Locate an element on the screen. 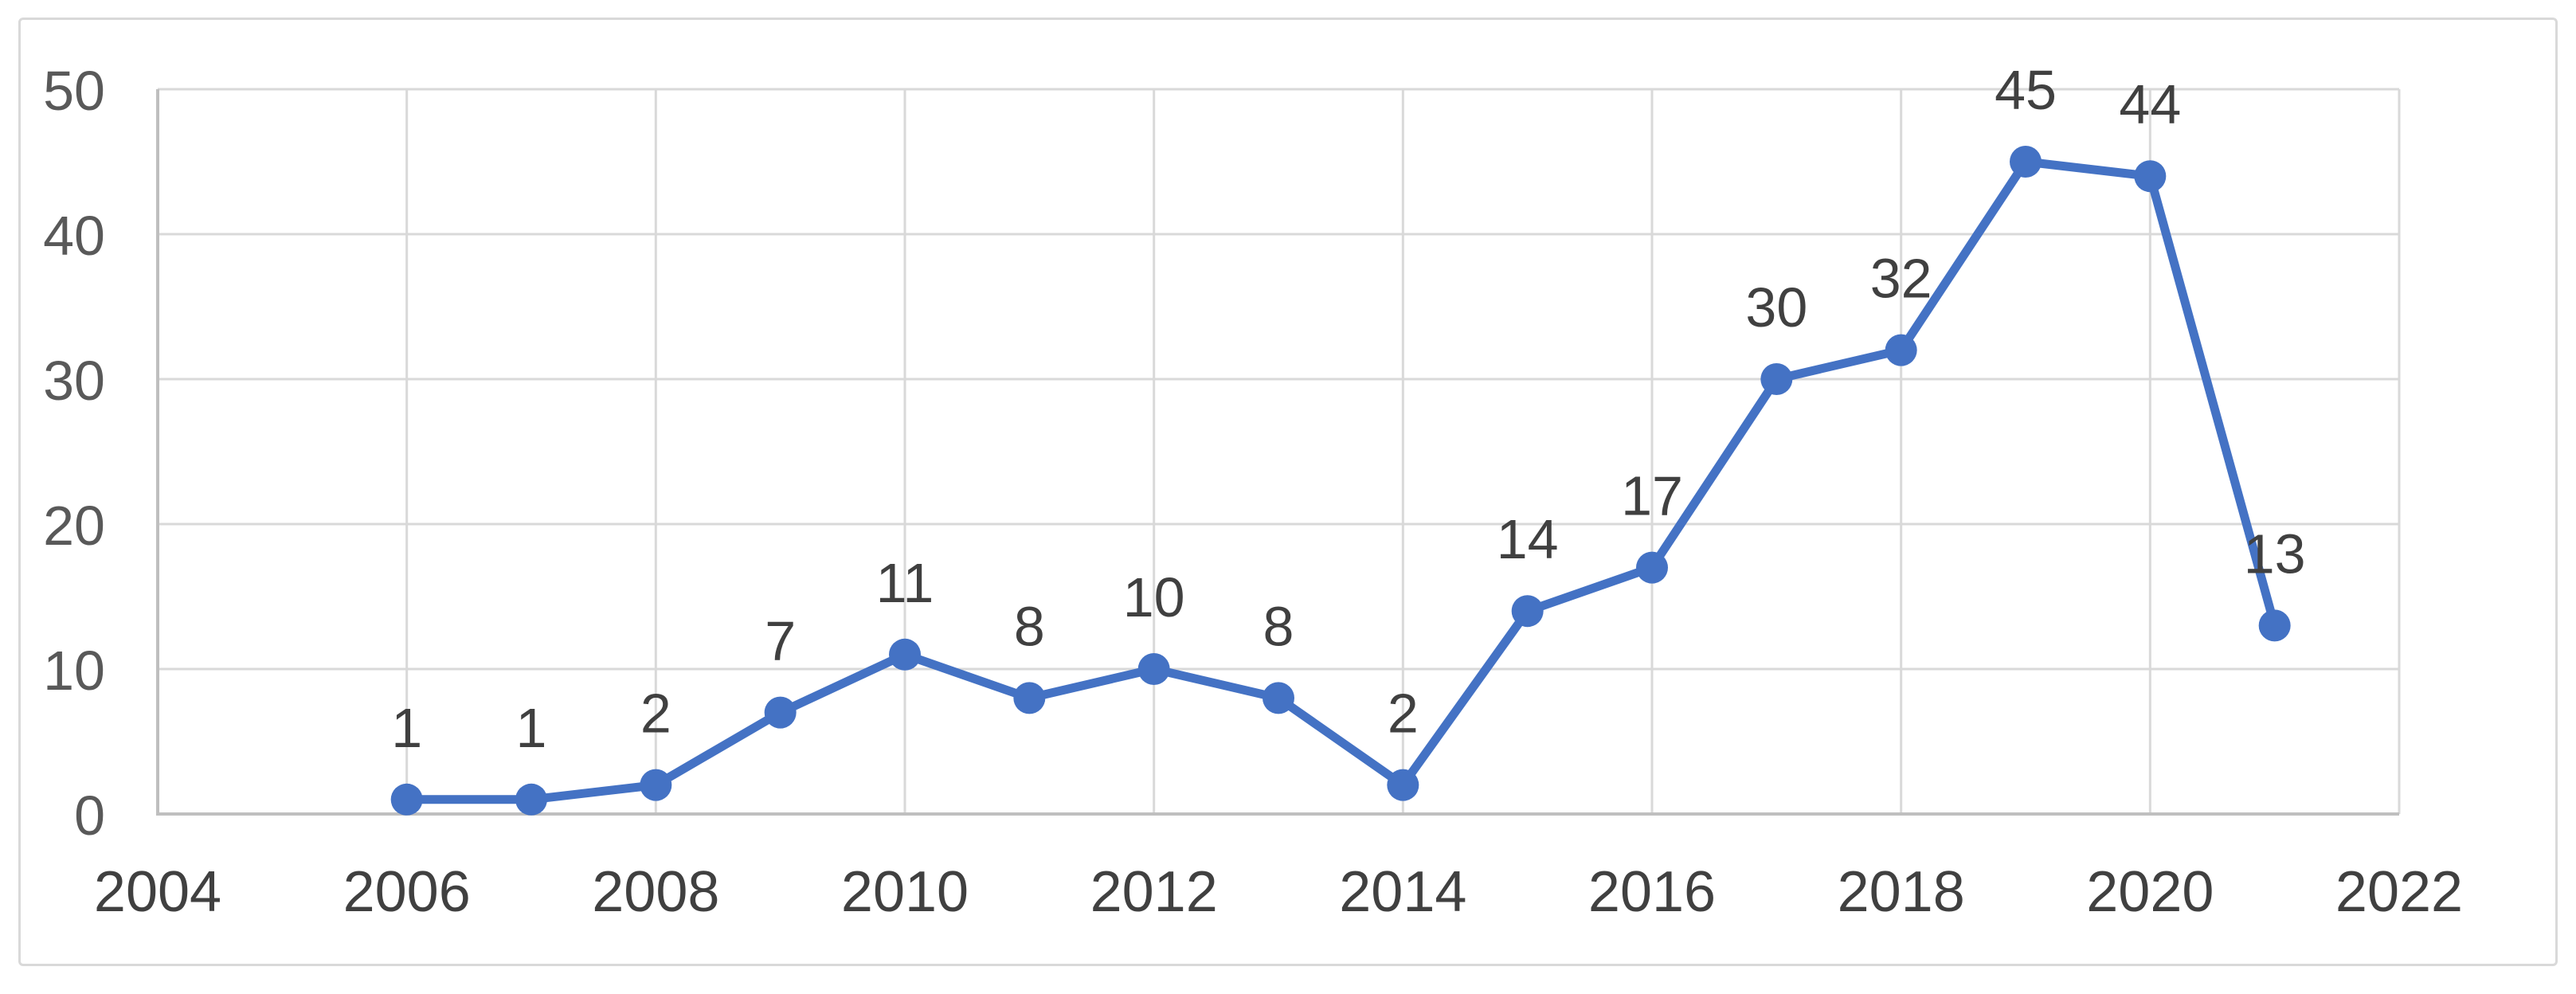 Image resolution: width=2576 pixels, height=994 pixels. y-axis-tick-label: 0 is located at coordinates (89, 816).